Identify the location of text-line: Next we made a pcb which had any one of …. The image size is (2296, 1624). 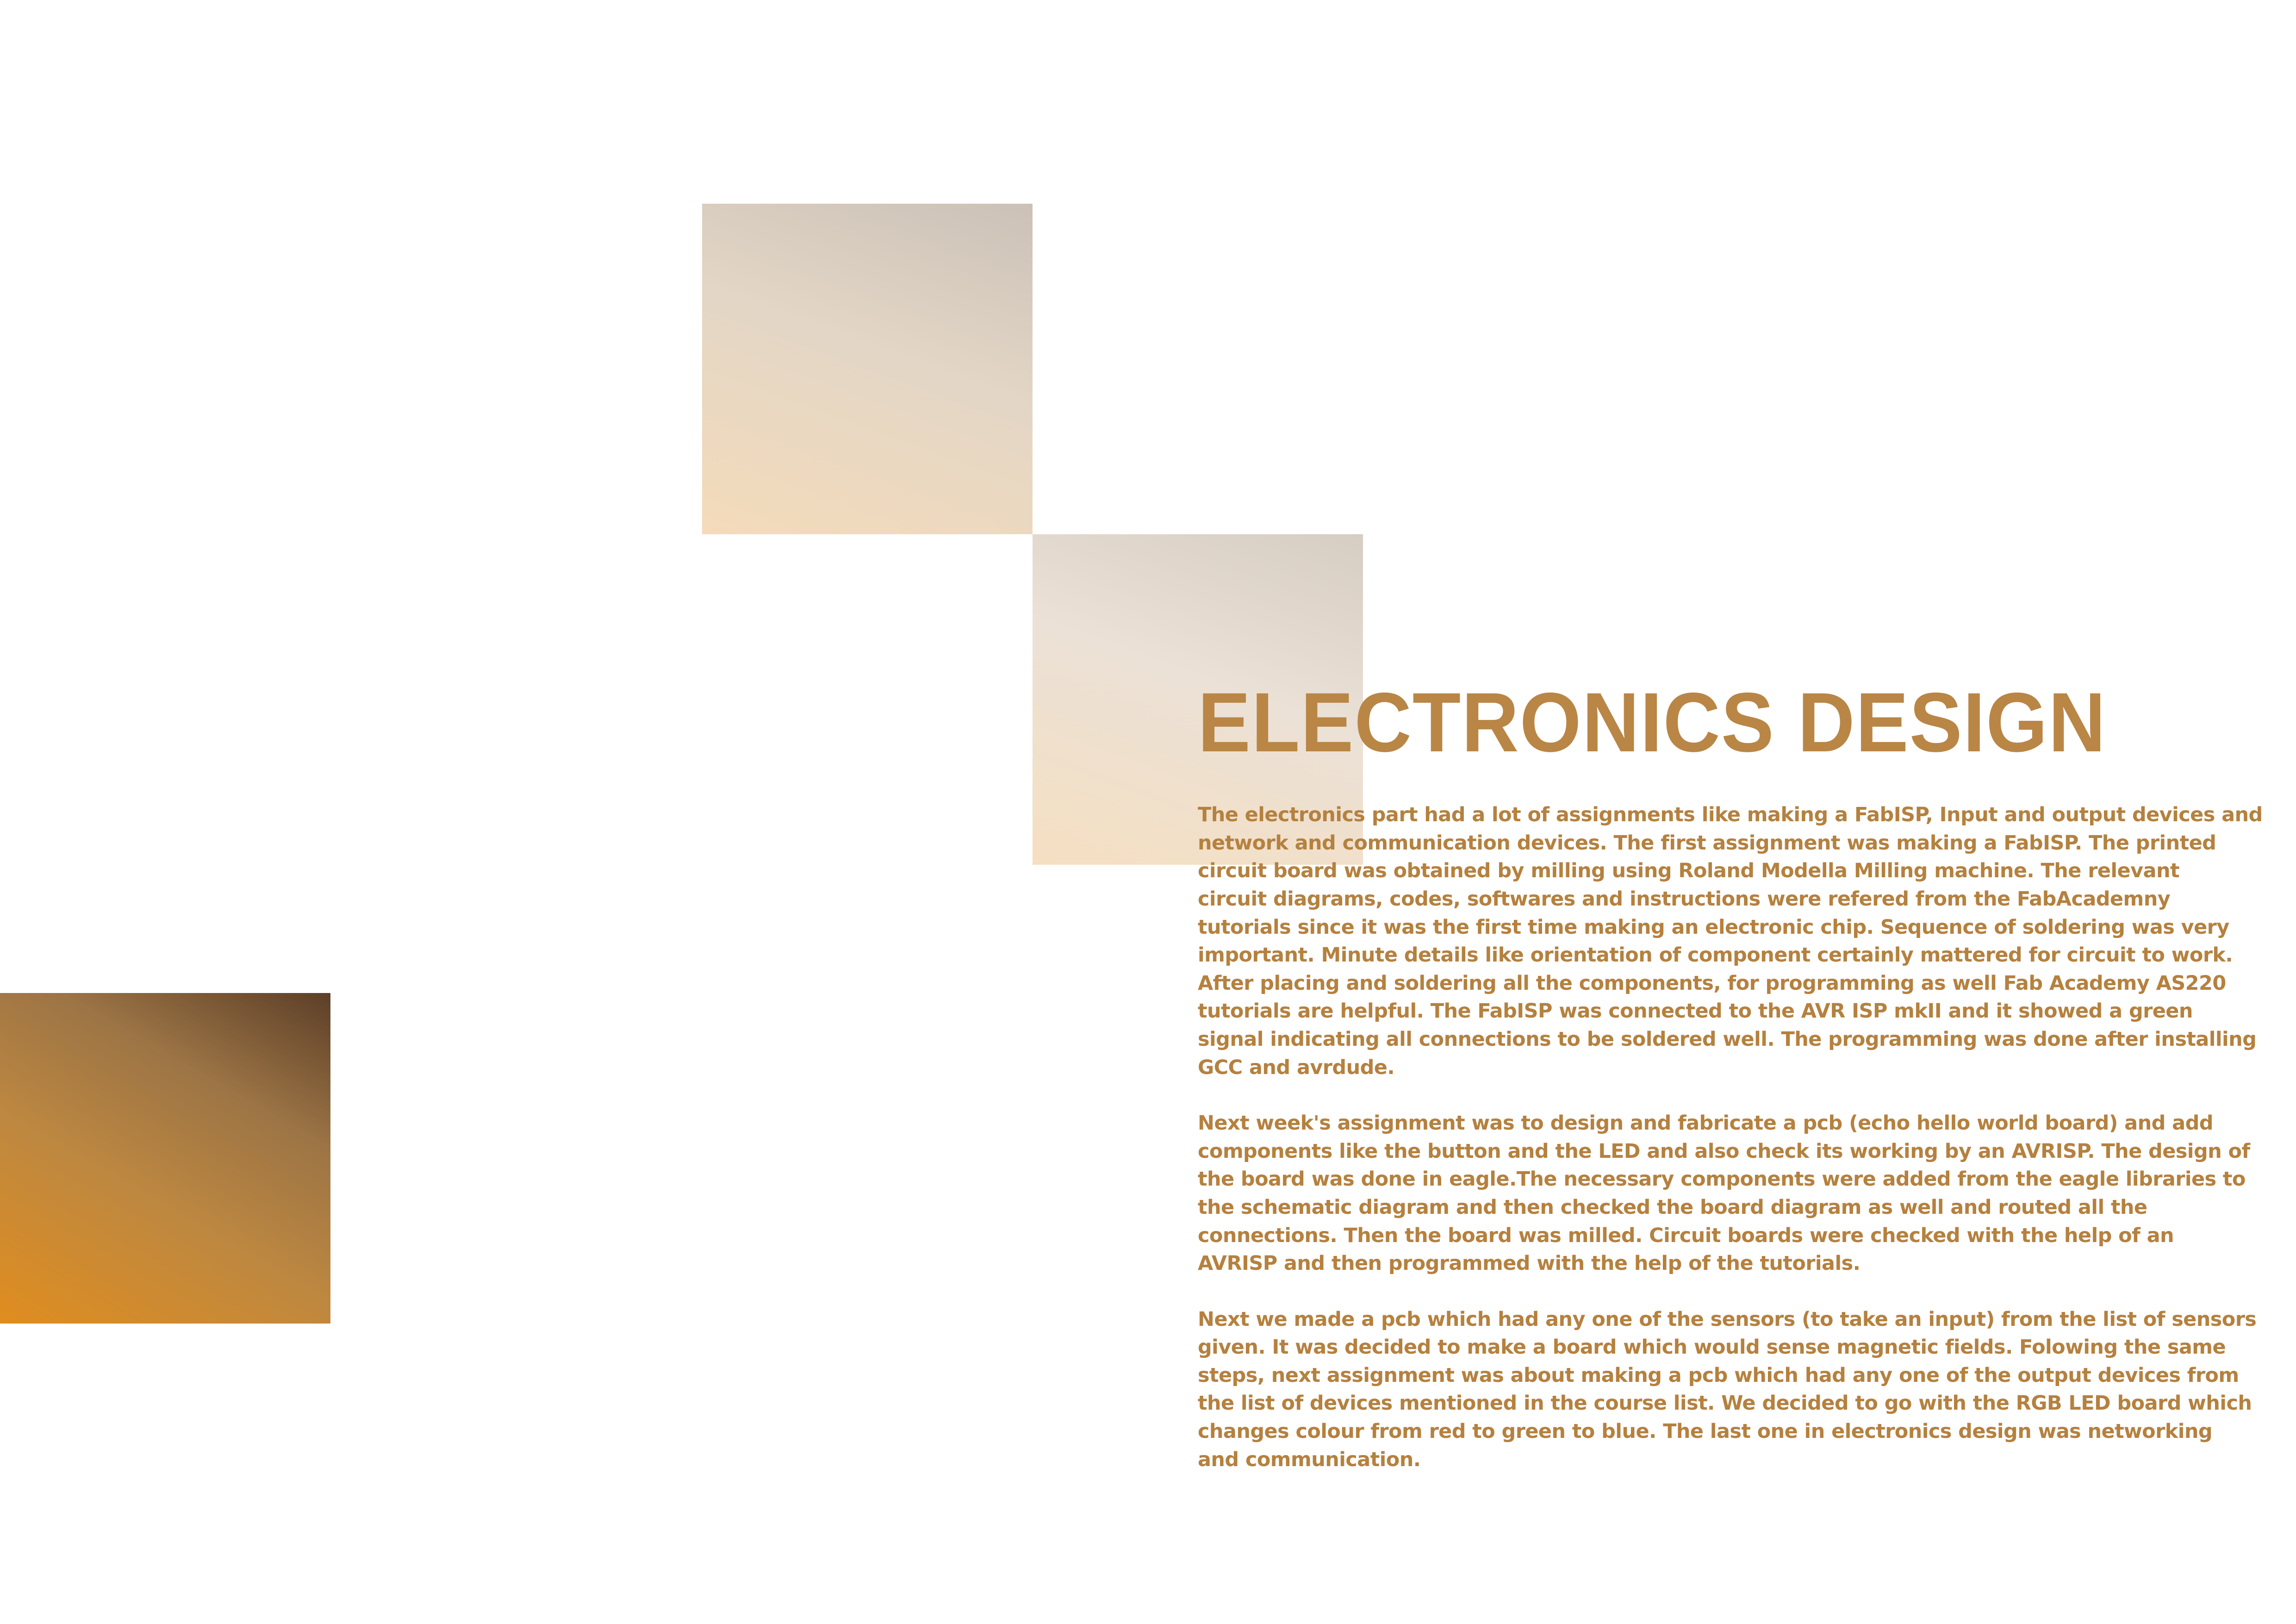
(1727, 1319).